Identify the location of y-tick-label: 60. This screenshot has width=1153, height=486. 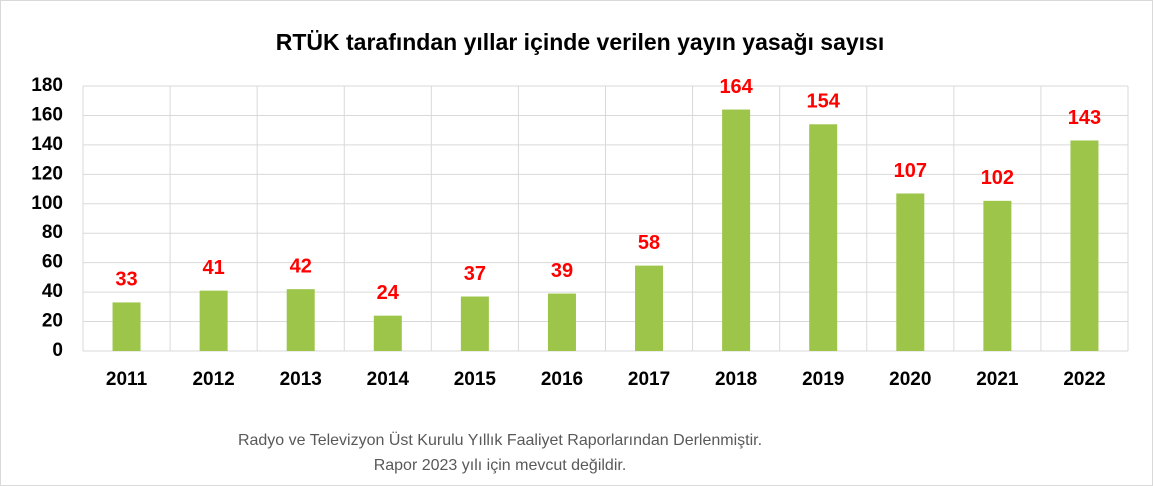
(52, 262).